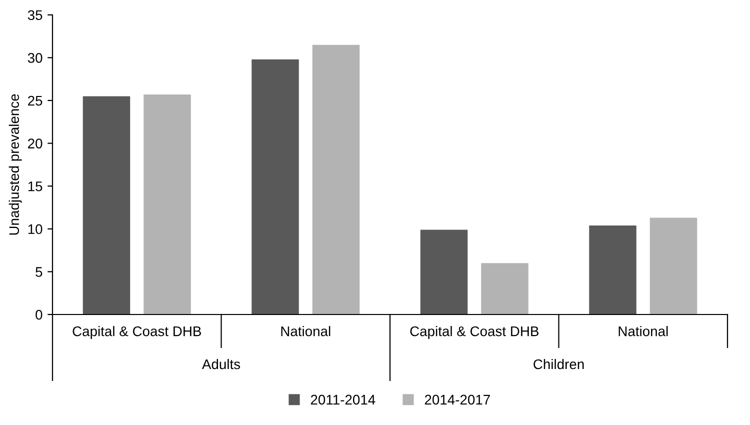 The height and width of the screenshot is (425, 750). What do you see at coordinates (35, 229) in the screenshot?
I see `y-tick-label: 10` at bounding box center [35, 229].